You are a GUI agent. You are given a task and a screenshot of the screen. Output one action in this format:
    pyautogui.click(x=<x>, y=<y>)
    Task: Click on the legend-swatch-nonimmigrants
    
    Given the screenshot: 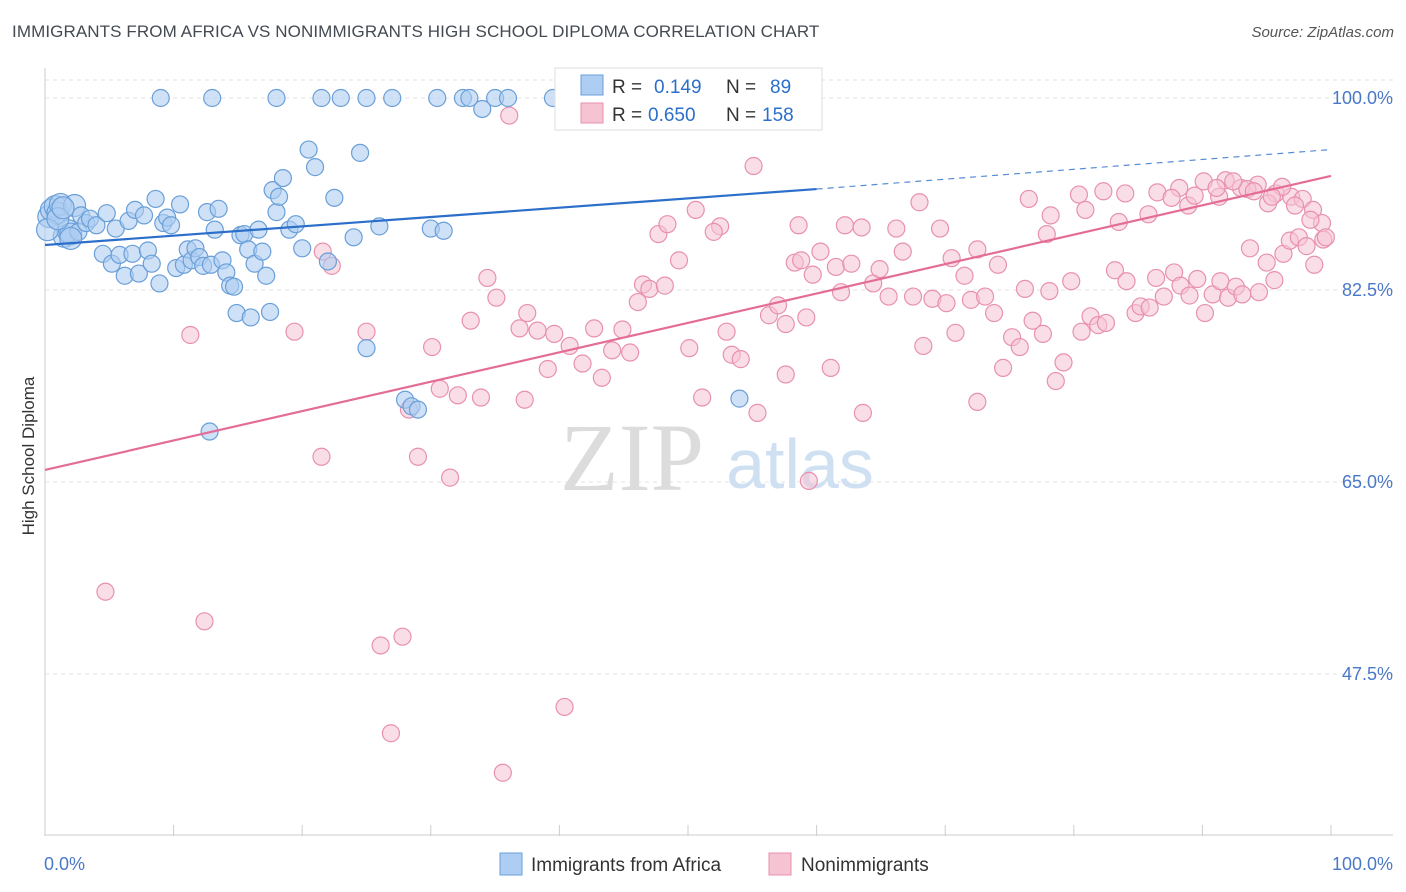 What is the action you would take?
    pyautogui.click(x=780, y=864)
    